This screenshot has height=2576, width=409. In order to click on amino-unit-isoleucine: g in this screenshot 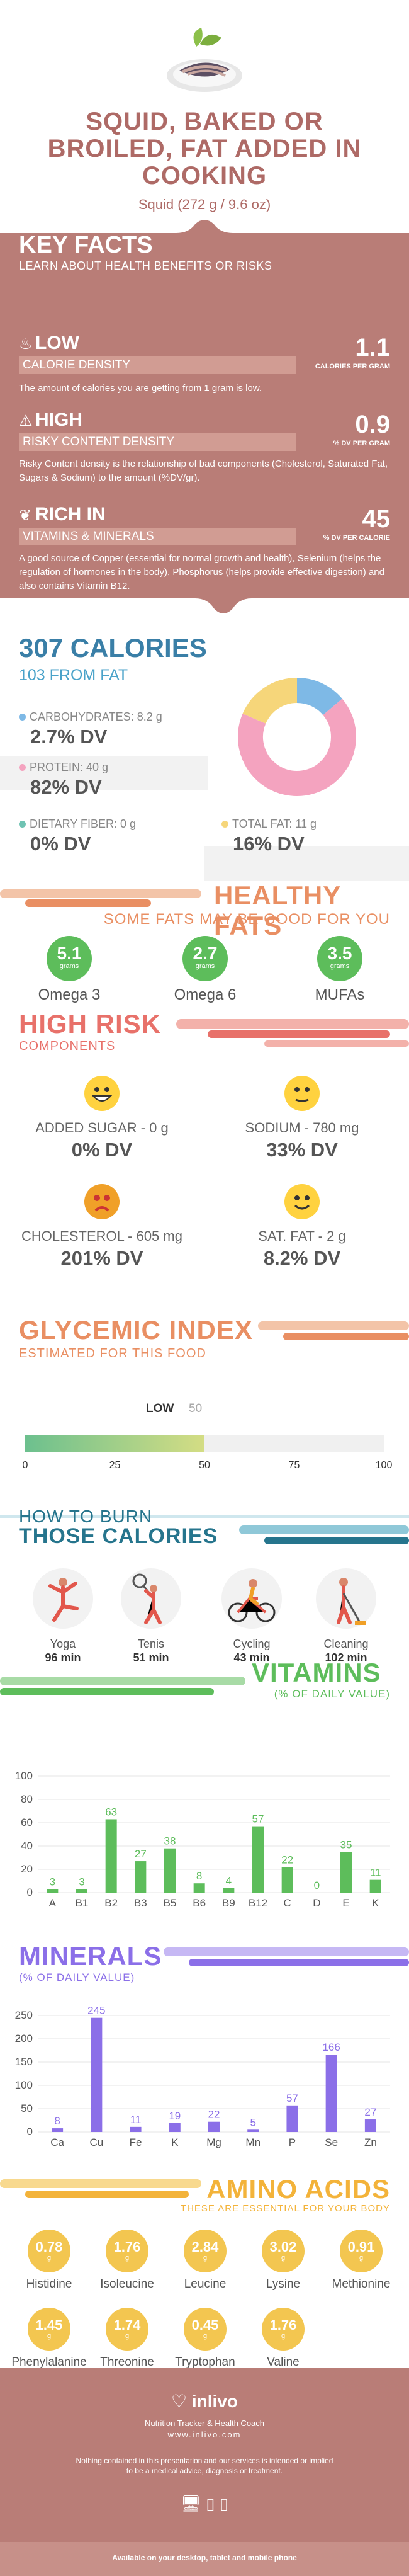, I will do `click(128, 2258)`.